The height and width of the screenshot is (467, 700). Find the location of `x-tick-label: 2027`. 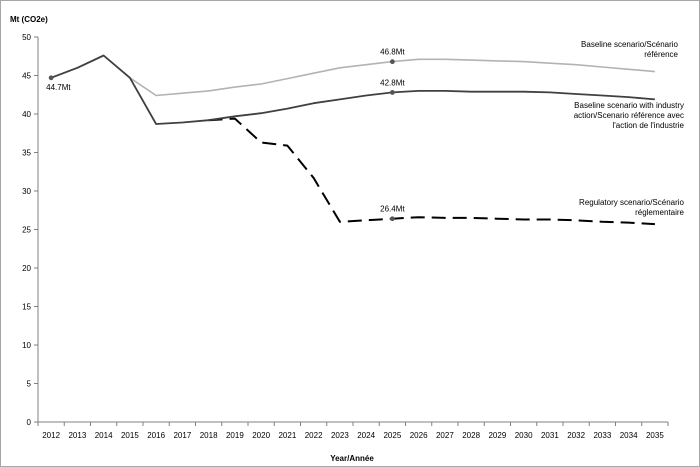

x-tick-label: 2027 is located at coordinates (445, 435).